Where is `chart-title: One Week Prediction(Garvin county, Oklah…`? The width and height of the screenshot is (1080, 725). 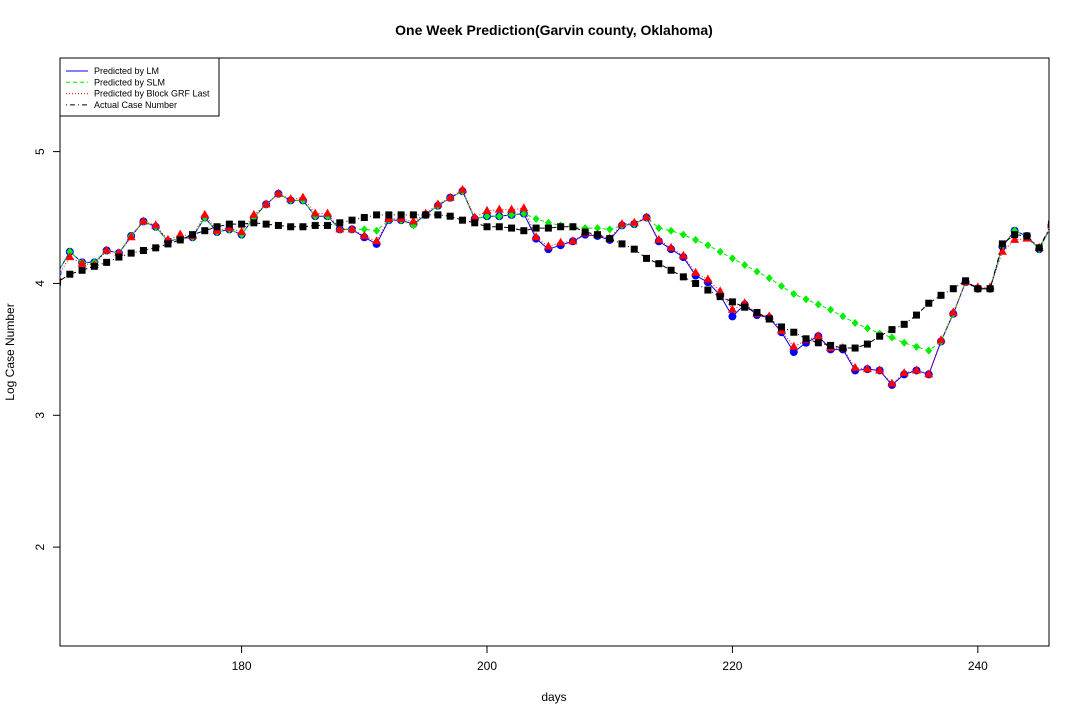 chart-title: One Week Prediction(Garvin county, Oklah… is located at coordinates (554, 30).